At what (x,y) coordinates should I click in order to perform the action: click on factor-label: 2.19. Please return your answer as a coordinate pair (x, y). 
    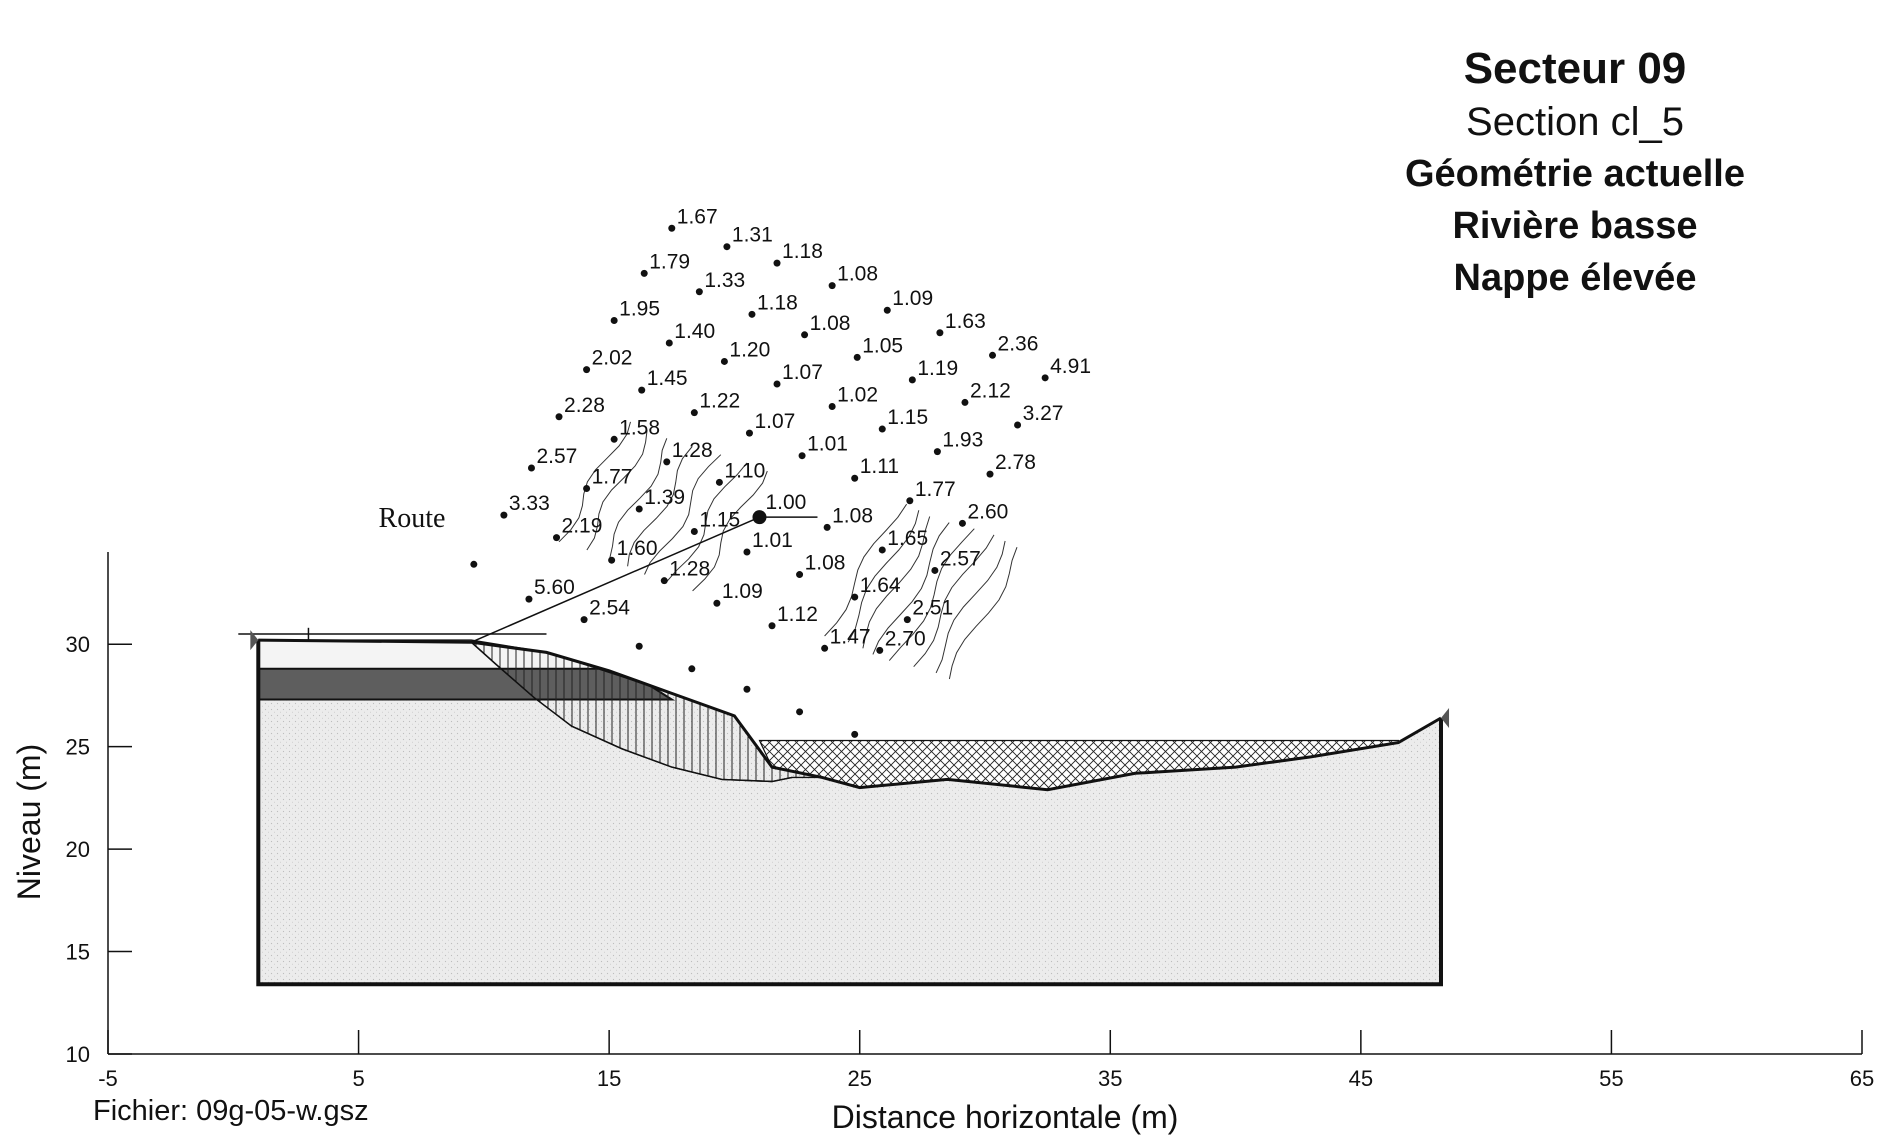
    Looking at the image, I should click on (582, 526).